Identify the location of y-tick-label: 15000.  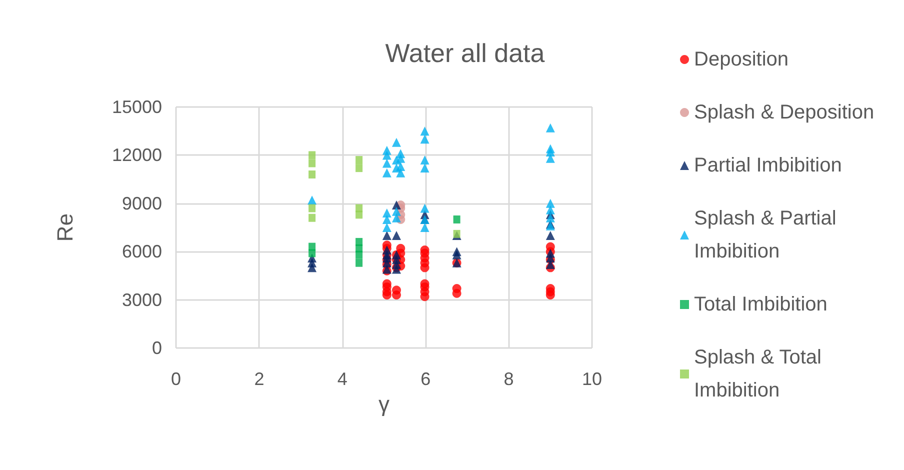
(137, 107).